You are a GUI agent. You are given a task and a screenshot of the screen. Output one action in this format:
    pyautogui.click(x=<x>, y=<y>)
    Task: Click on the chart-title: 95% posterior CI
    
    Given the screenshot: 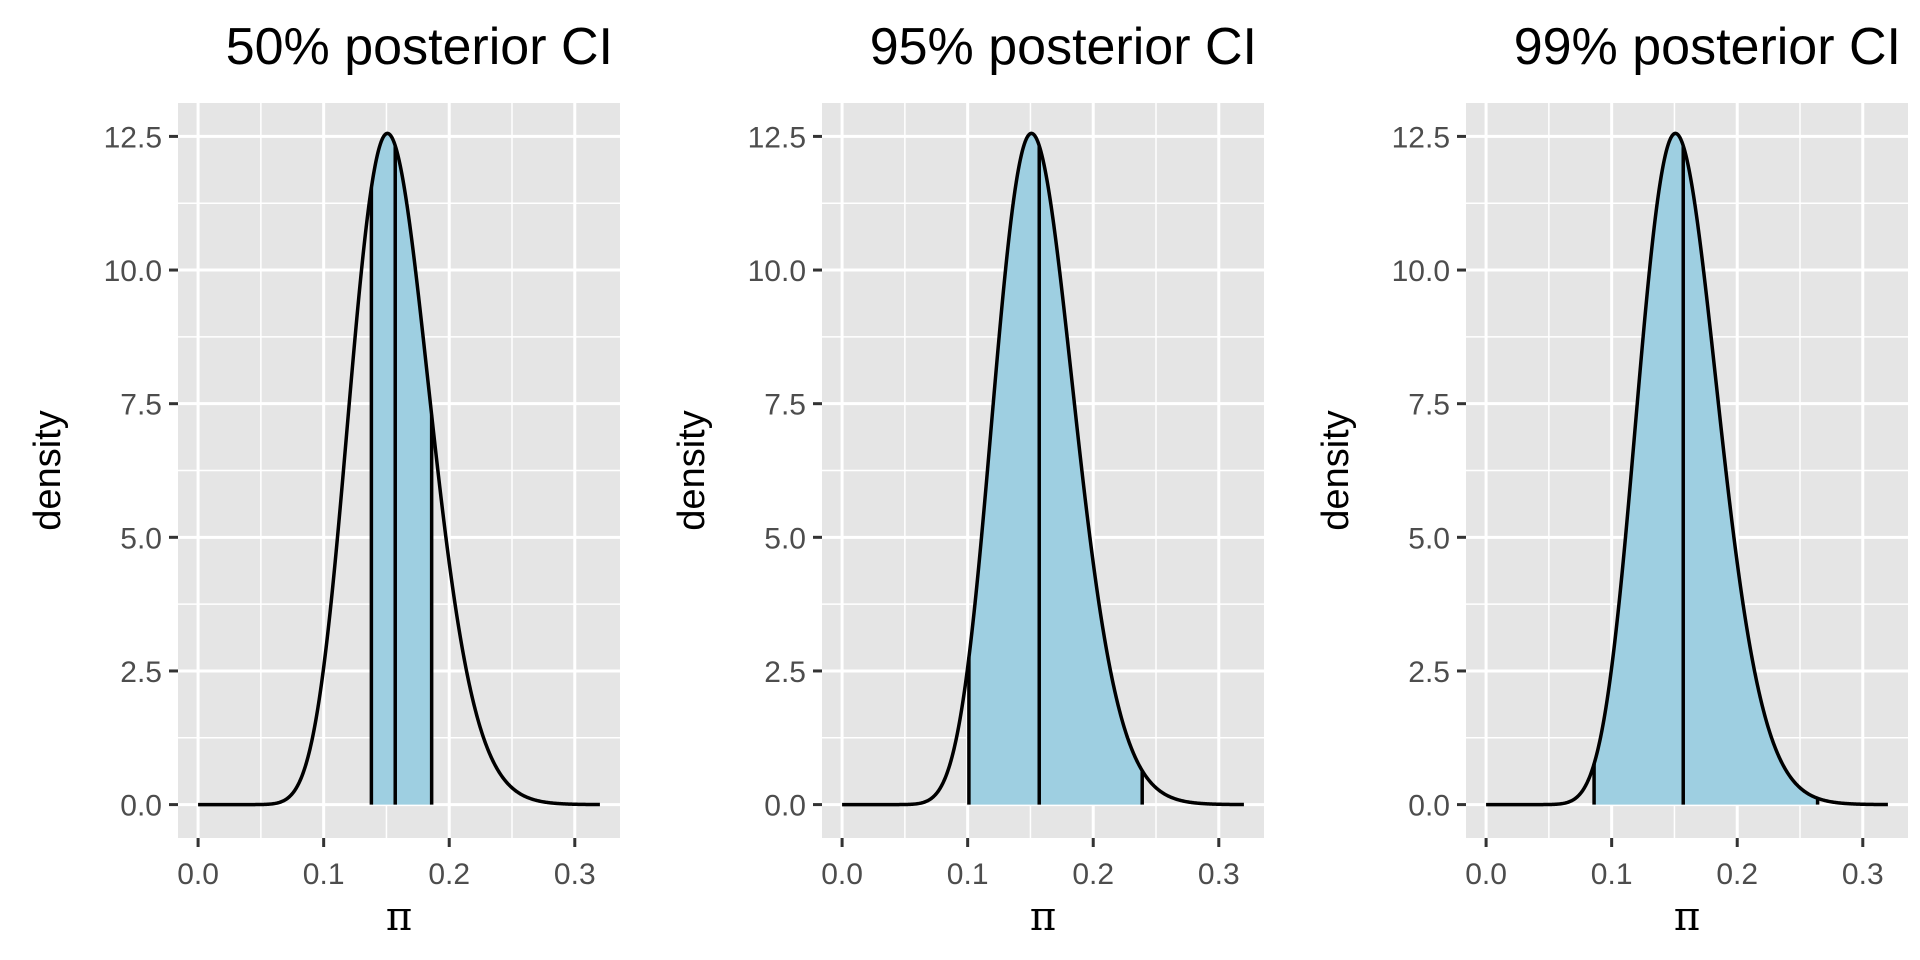 What is the action you would take?
    pyautogui.click(x=1063, y=47)
    